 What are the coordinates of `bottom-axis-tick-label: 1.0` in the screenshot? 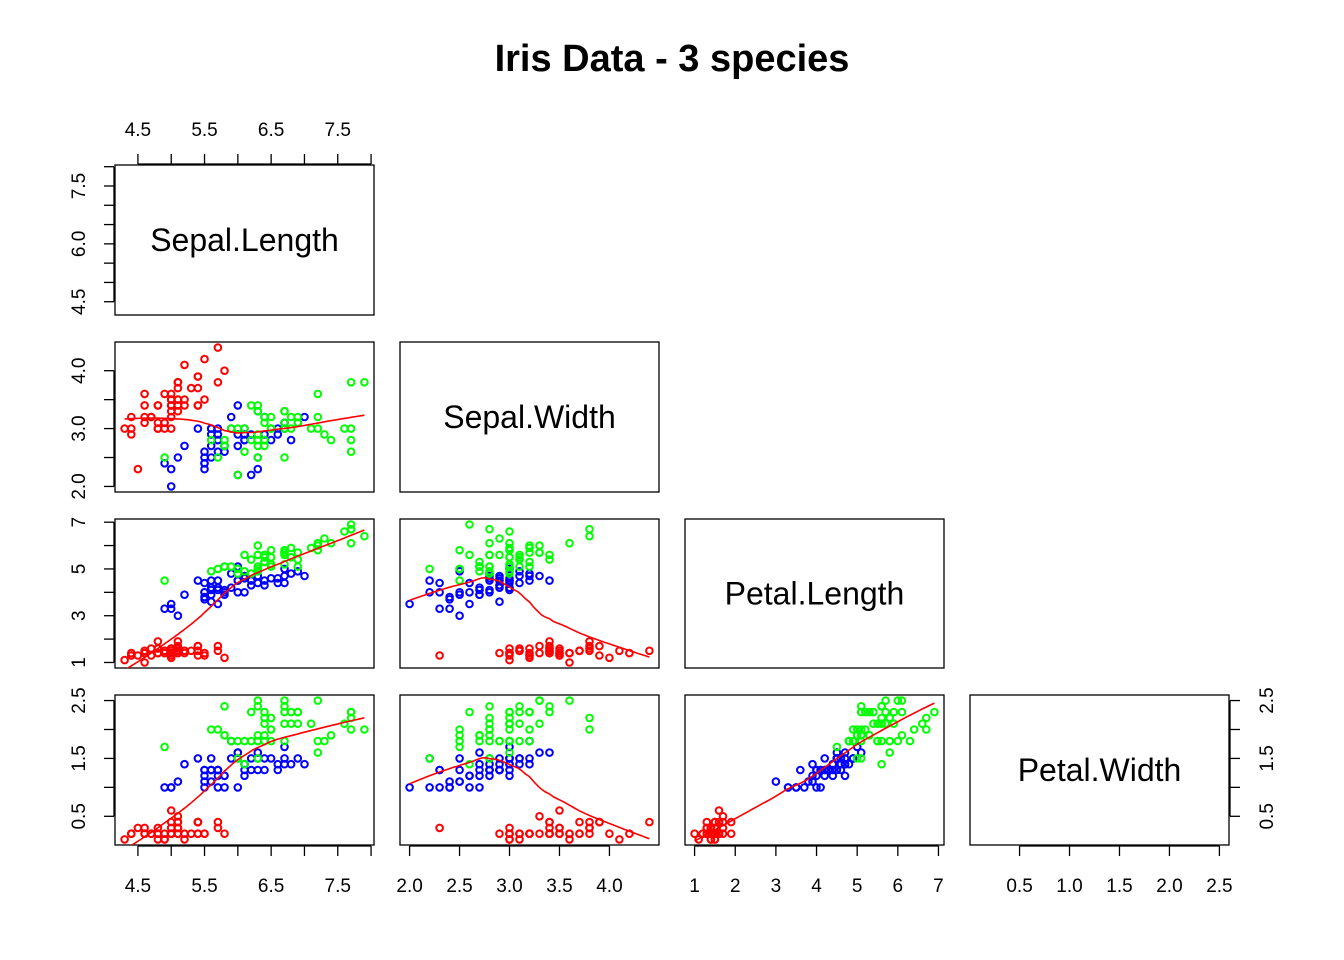 It's located at (1069, 886).